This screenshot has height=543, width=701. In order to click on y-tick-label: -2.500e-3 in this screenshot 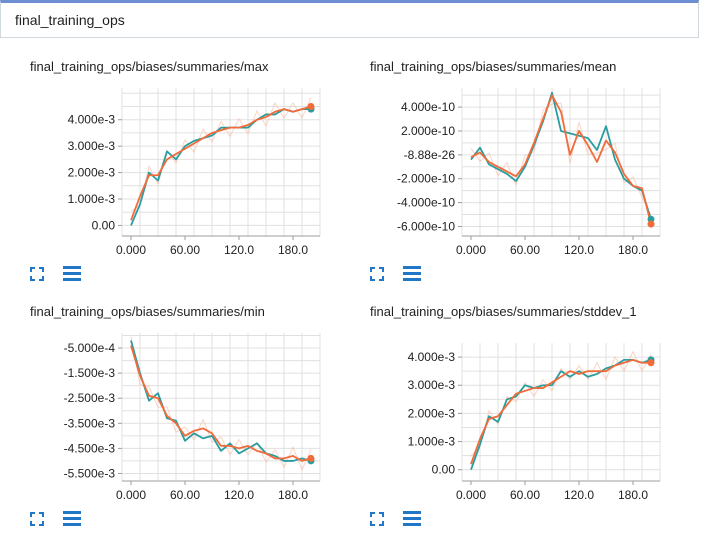, I will do `click(90, 398)`.